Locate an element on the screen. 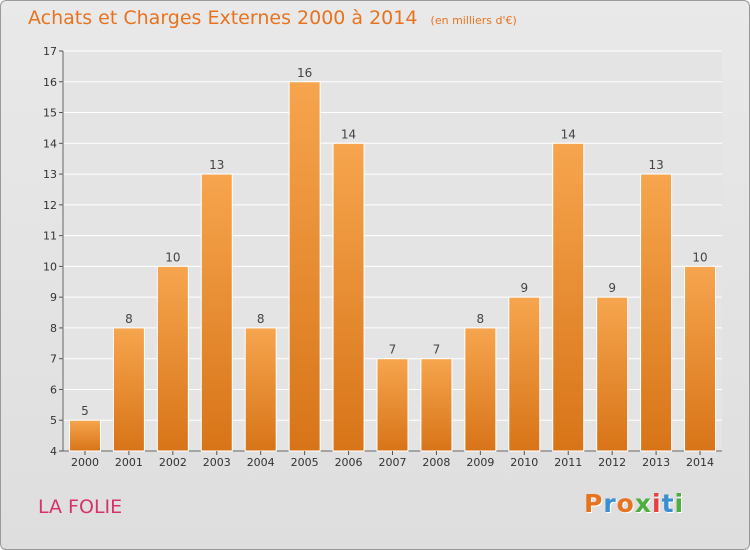 The width and height of the screenshot is (750, 550). x-tick-label: 2008 is located at coordinates (436, 462).